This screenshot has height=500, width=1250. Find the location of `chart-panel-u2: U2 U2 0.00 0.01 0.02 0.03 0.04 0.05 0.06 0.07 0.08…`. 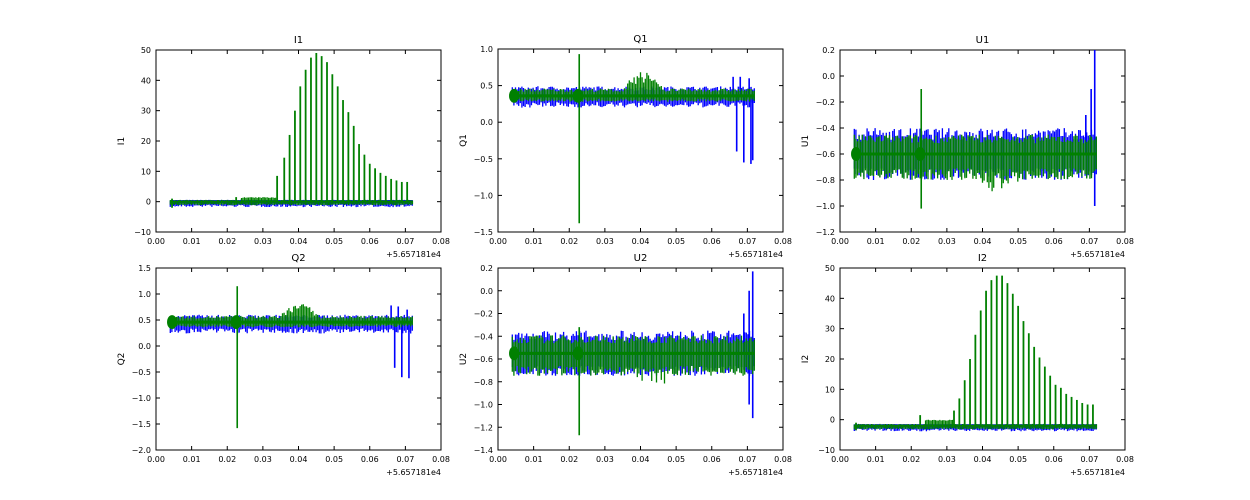

chart-panel-u2: U2 U2 0.00 0.01 0.02 0.03 0.04 0.05 0.06 0.07 0.08… is located at coordinates (625, 365).